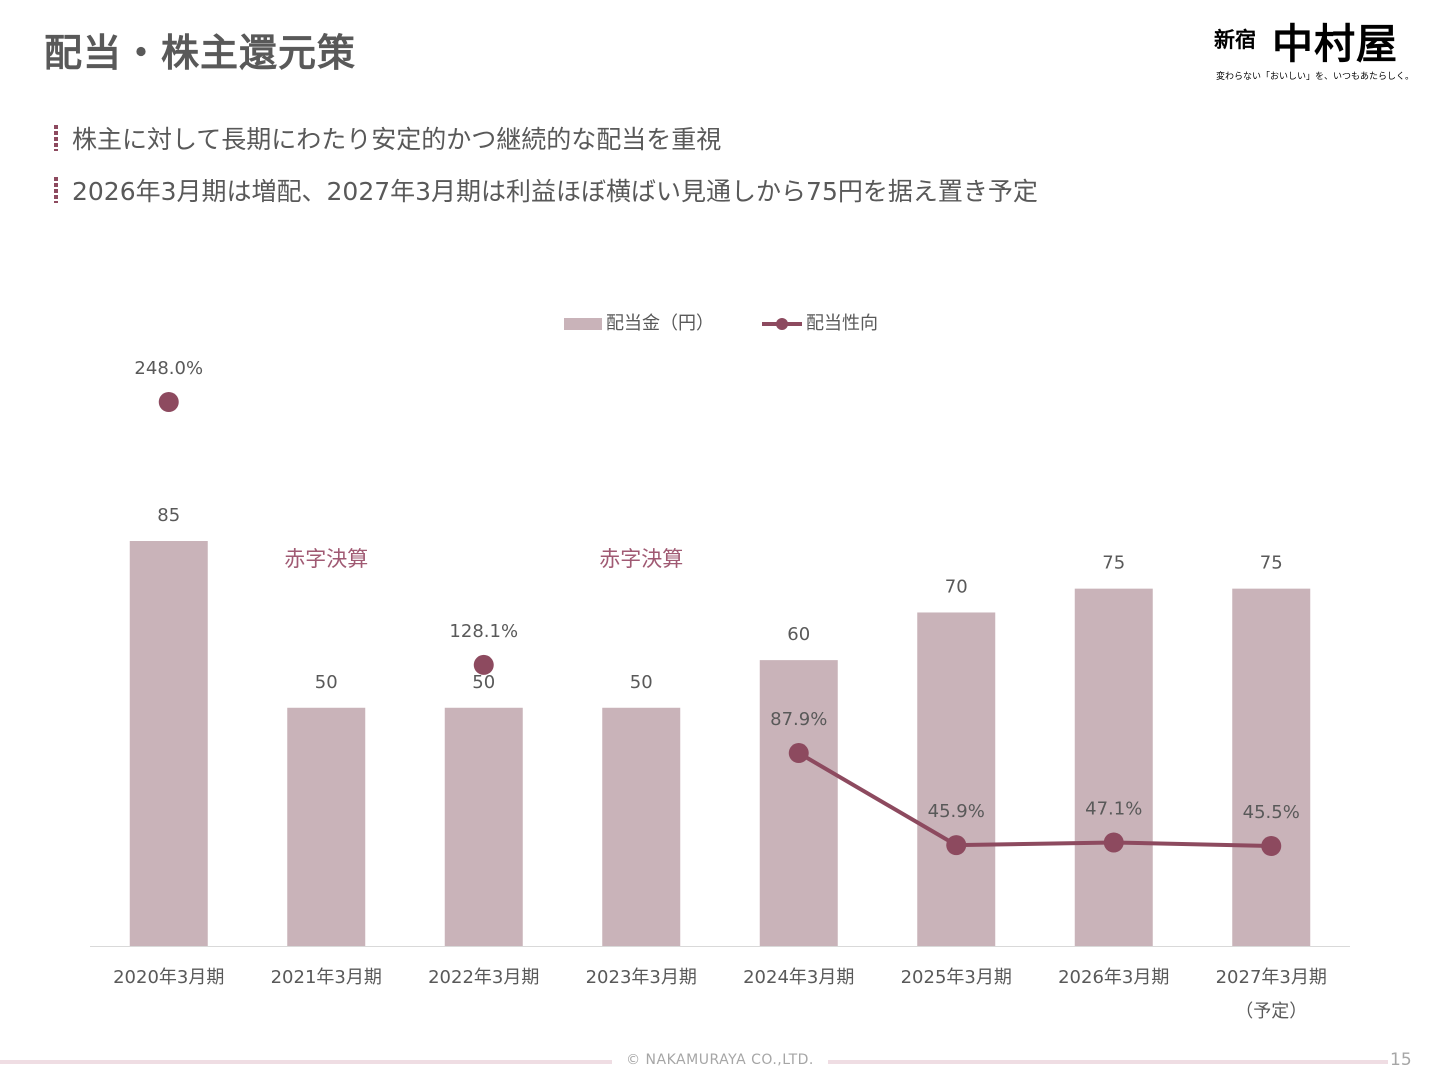  What do you see at coordinates (168, 515) in the screenshot?
I see `bar-value-label: 85` at bounding box center [168, 515].